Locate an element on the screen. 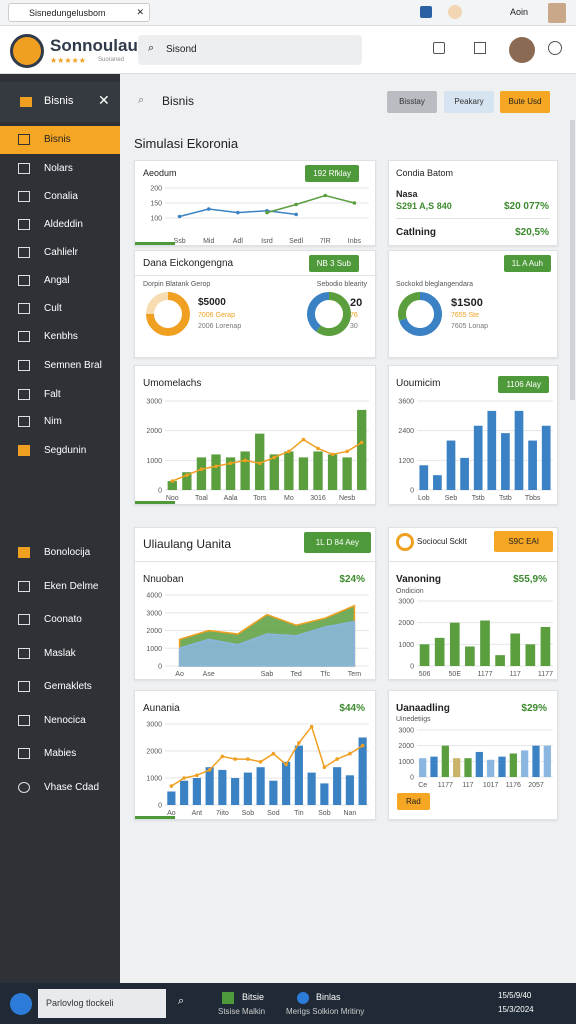  nav-label: Vhase Cdad is located at coordinates (72, 787).